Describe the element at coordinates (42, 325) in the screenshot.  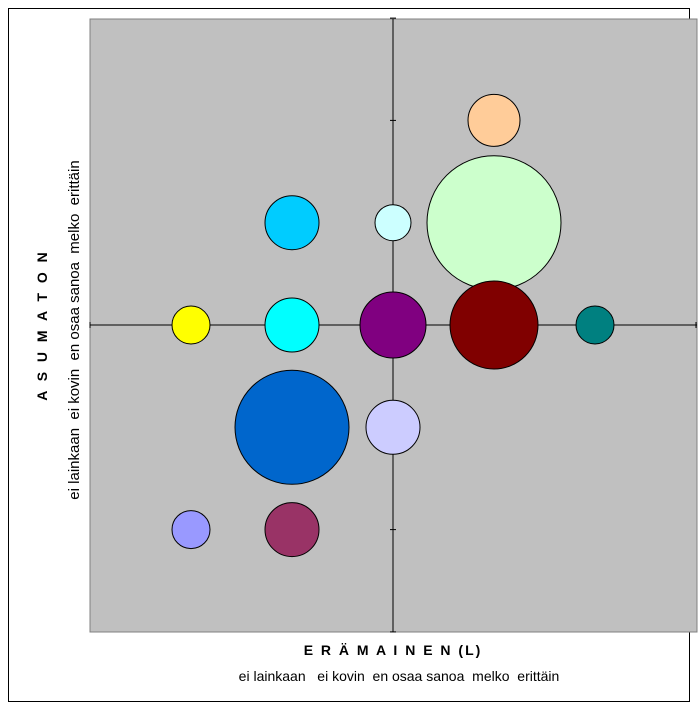
I see `y-axis-title: A S U M A T O N` at that location.